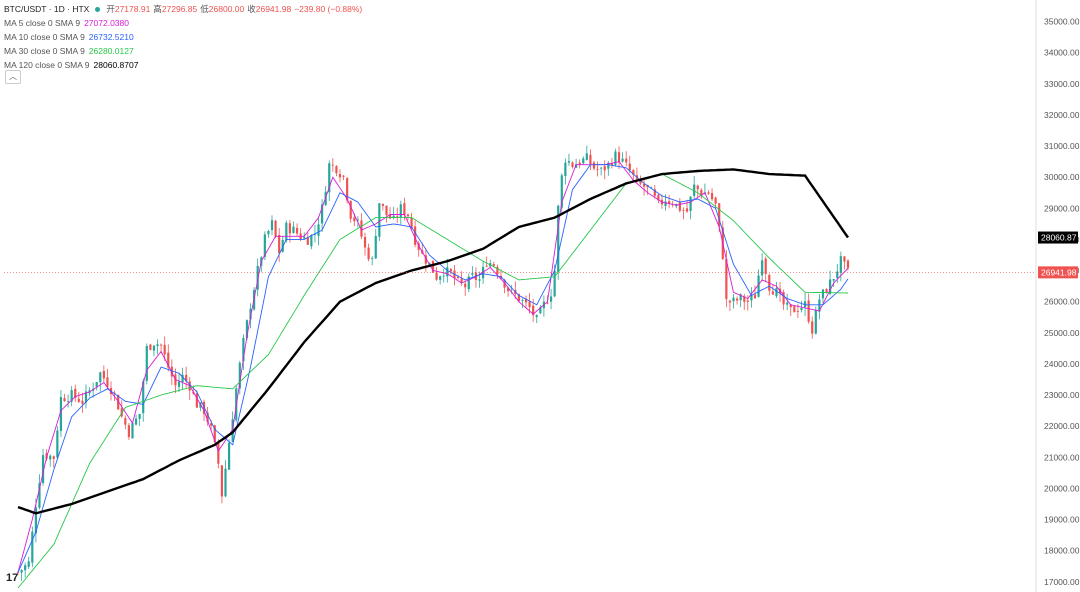 The image size is (1080, 592). What do you see at coordinates (184, 65) in the screenshot?
I see `legend-ma120: MA 120 close 0 SMA 9 28060.8707` at bounding box center [184, 65].